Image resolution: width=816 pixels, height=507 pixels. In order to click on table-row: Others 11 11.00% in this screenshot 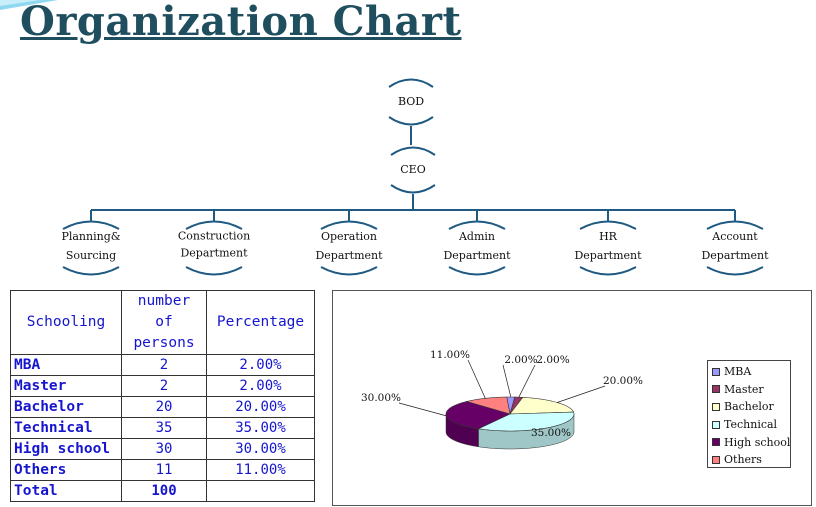, I will do `click(162, 470)`.